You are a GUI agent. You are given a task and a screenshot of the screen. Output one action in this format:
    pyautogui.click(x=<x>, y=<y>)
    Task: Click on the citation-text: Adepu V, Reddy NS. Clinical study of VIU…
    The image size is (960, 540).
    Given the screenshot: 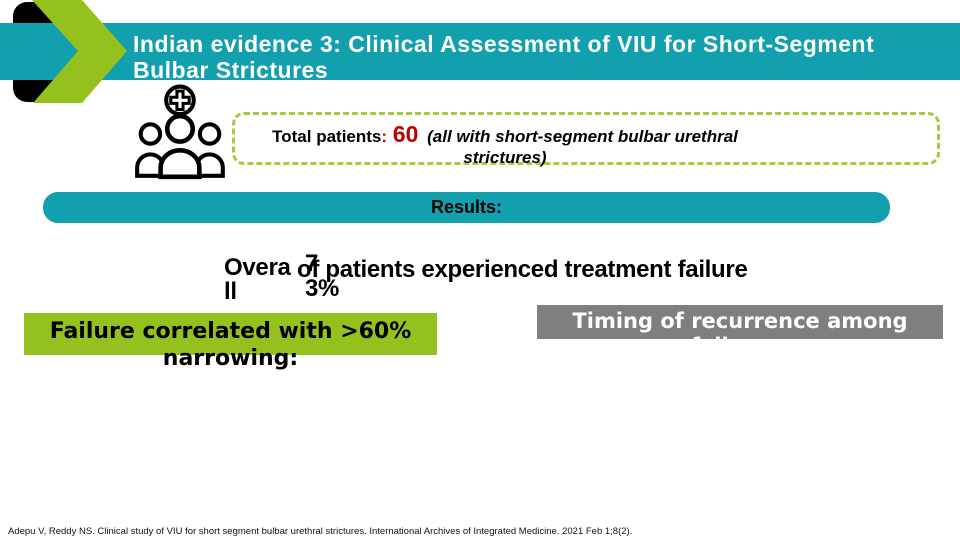 What is the action you would take?
    pyautogui.click(x=320, y=531)
    